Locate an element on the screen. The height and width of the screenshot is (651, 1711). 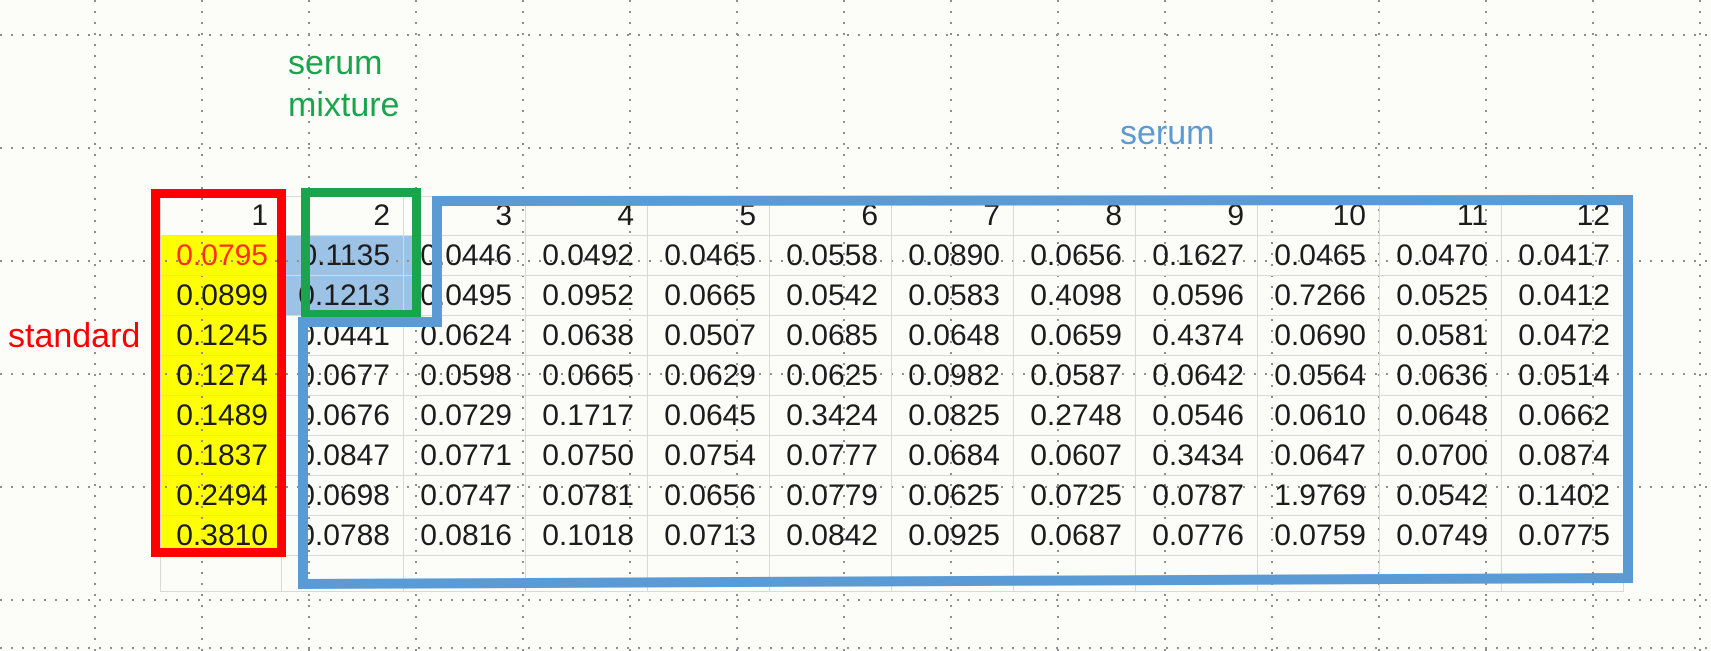
table-cell: 0.0636 is located at coordinates (1441, 376).